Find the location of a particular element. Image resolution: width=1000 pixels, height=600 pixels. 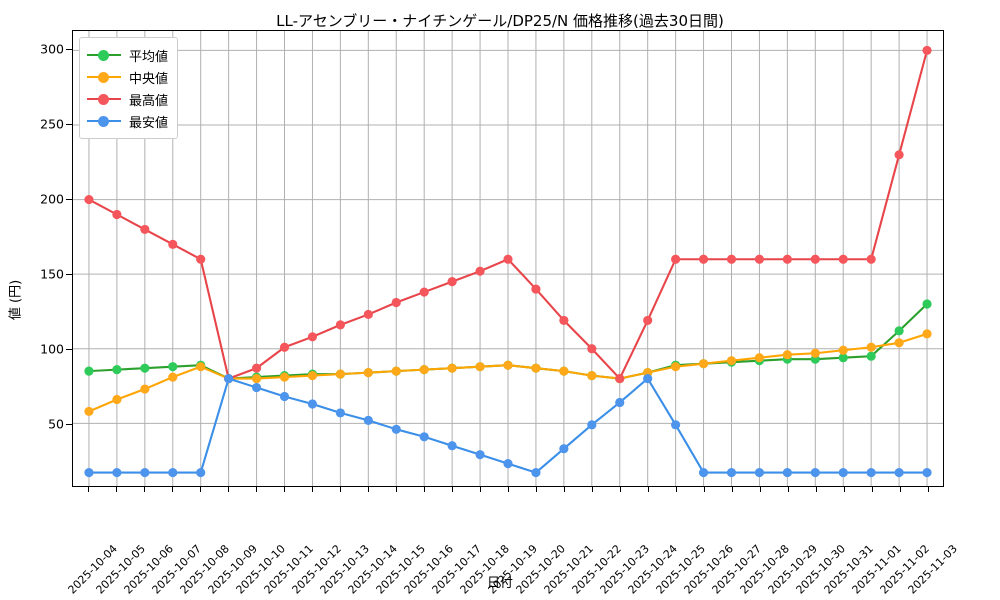

y-axis-tick-label: 200 is located at coordinates (52, 199).